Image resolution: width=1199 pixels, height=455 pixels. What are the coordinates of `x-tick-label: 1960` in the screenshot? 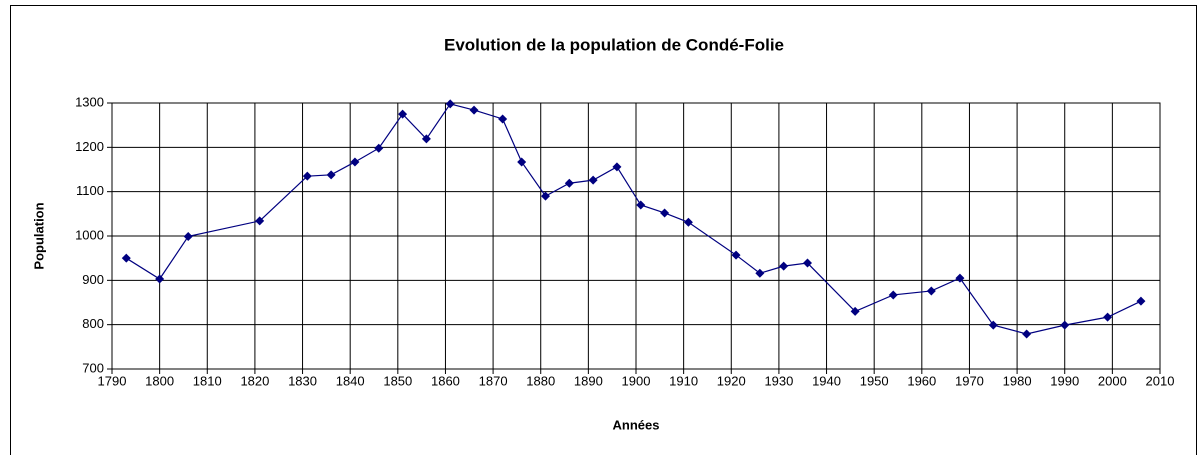 It's located at (921, 380).